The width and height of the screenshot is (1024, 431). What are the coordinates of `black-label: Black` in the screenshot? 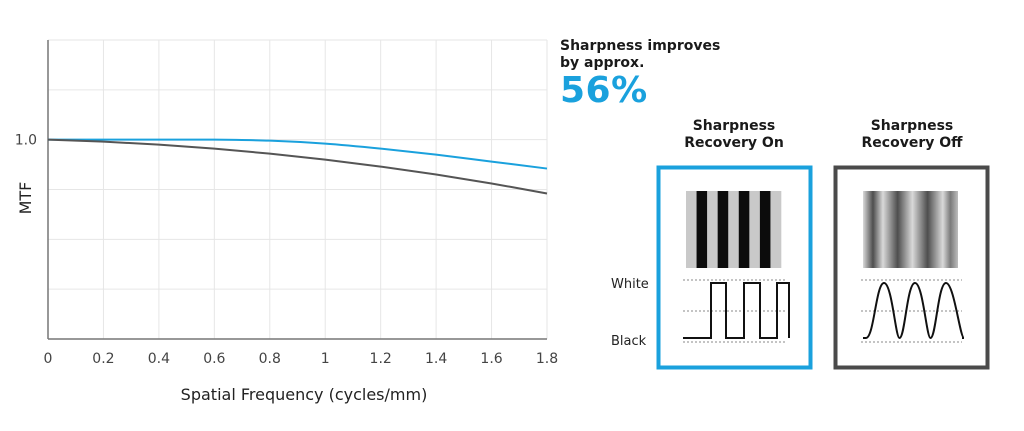 It's located at (629, 341).